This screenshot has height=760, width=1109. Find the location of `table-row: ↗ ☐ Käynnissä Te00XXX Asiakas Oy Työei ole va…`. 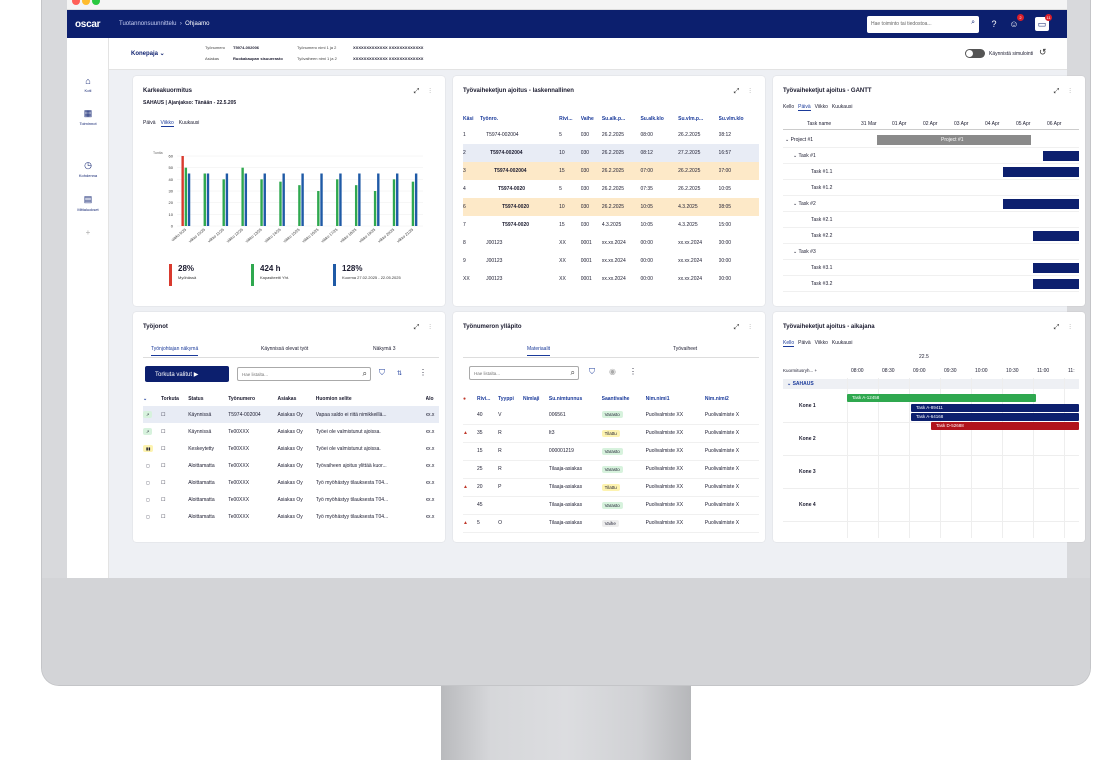

table-row: ↗ ☐ Käynnissä Te00XXX Asiakas Oy Työei ole va… is located at coordinates (291, 431).